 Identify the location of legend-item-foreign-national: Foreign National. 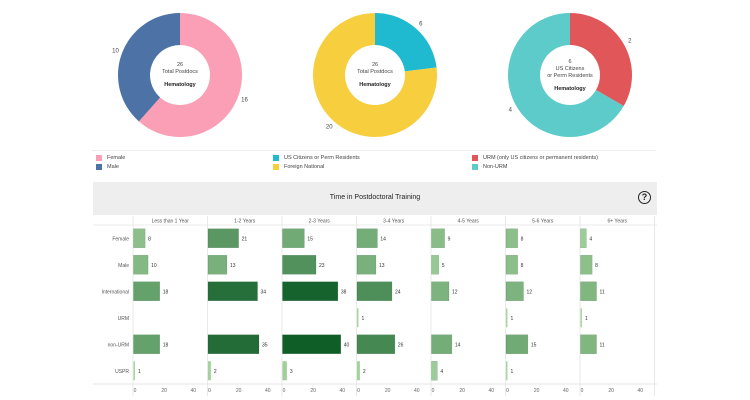
(316, 166).